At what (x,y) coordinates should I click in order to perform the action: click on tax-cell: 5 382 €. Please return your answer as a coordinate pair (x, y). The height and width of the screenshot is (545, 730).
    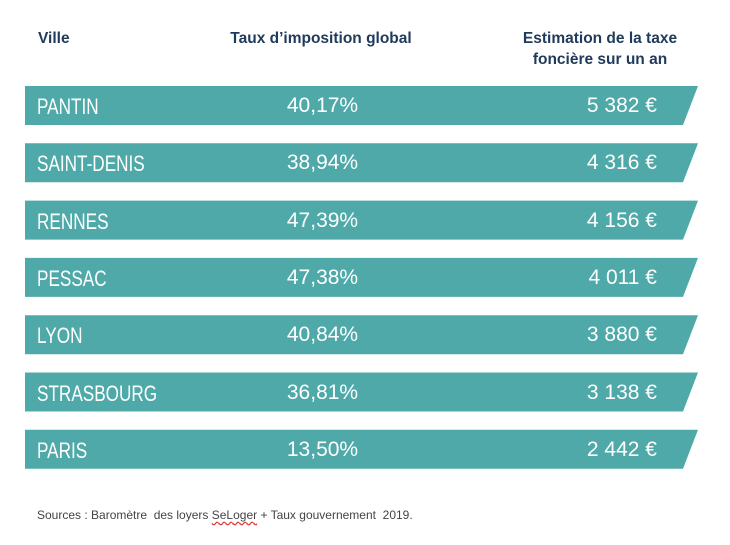
    Looking at the image, I should click on (621, 105).